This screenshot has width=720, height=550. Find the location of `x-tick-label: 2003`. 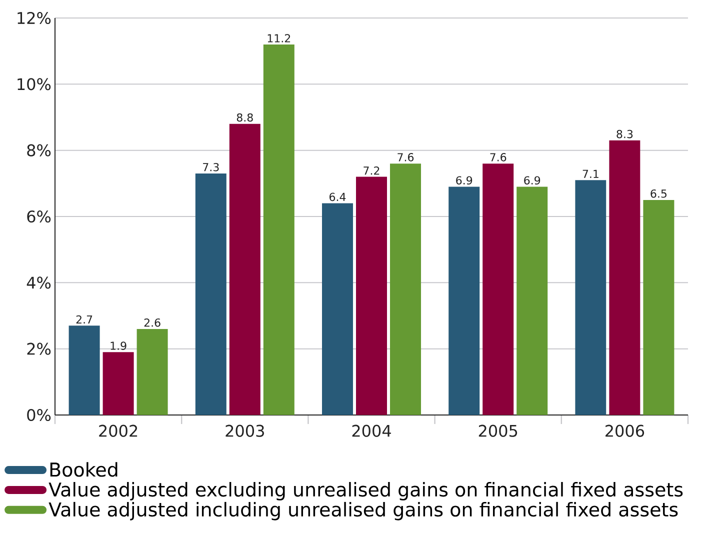

x-tick-label: 2003 is located at coordinates (245, 430).